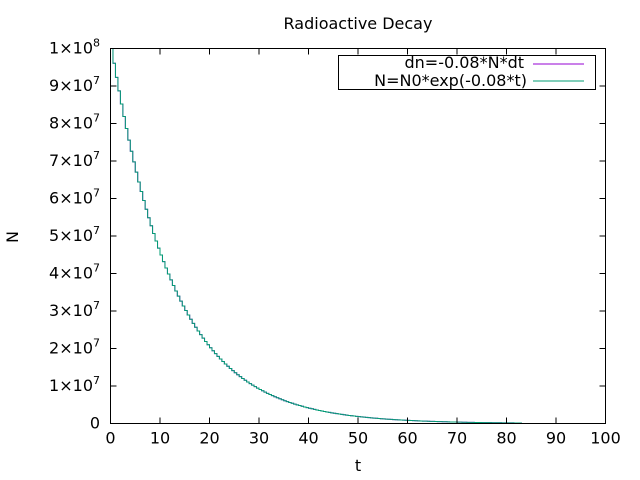 The width and height of the screenshot is (640, 480). I want to click on y-tick-label: 9×10⁷, so click(74, 84).